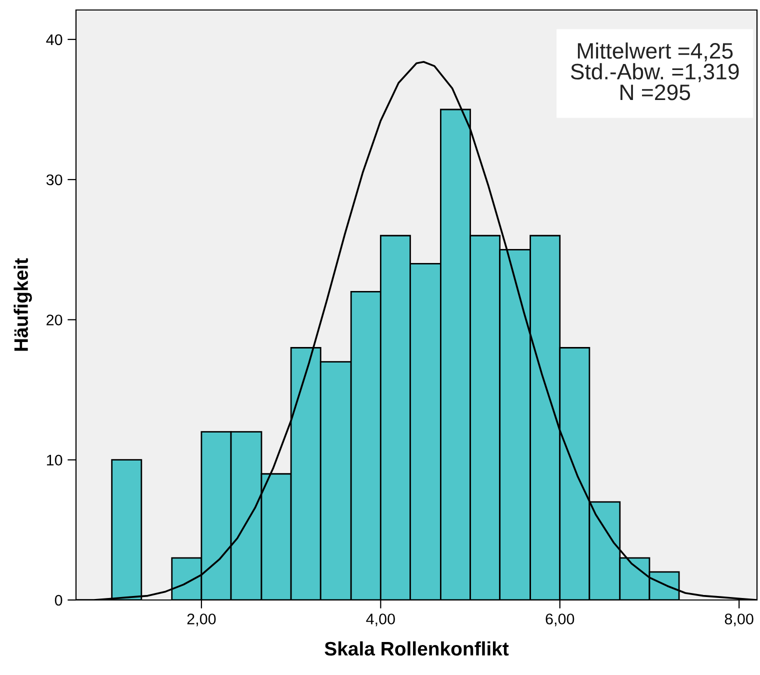 The height and width of the screenshot is (675, 760). I want to click on x-tick-label: 8,00, so click(739, 620).